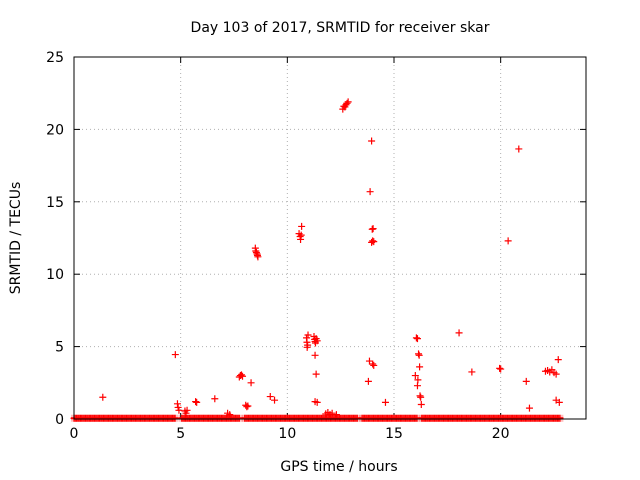 This screenshot has height=480, width=640. I want to click on y-tick-label: 25, so click(55, 58).